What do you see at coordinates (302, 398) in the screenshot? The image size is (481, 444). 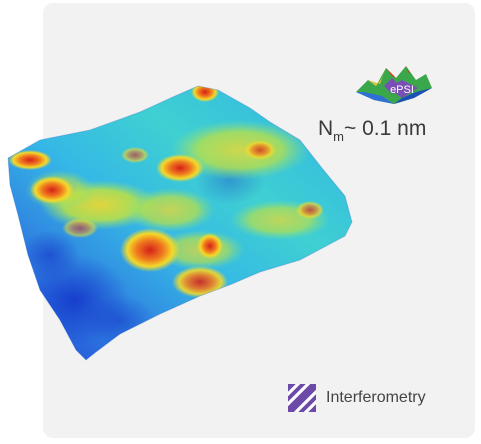 I see `diagonal-stripes-icon` at bounding box center [302, 398].